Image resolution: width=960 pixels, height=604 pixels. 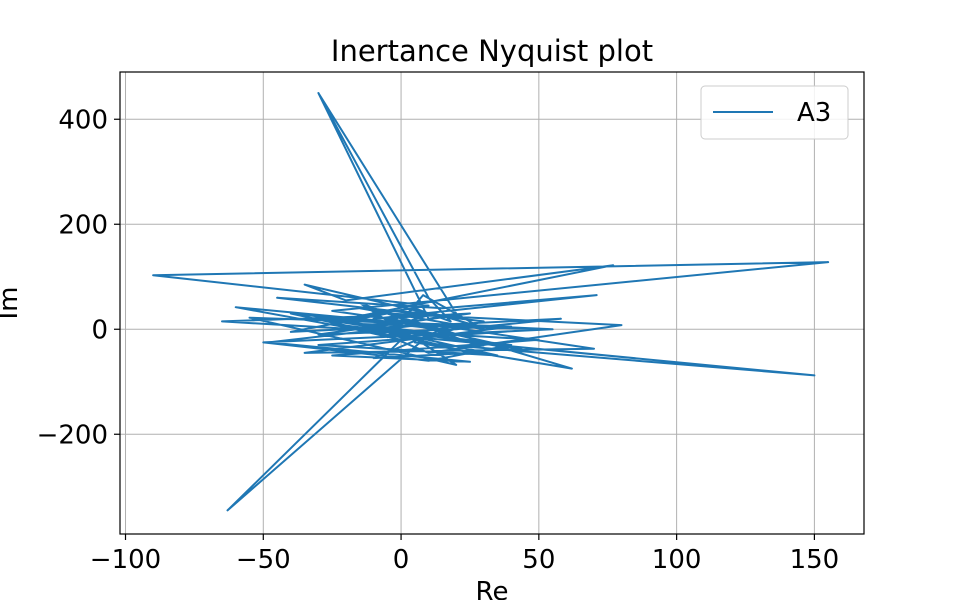 What do you see at coordinates (815, 560) in the screenshot?
I see `x-tick-label: 150` at bounding box center [815, 560].